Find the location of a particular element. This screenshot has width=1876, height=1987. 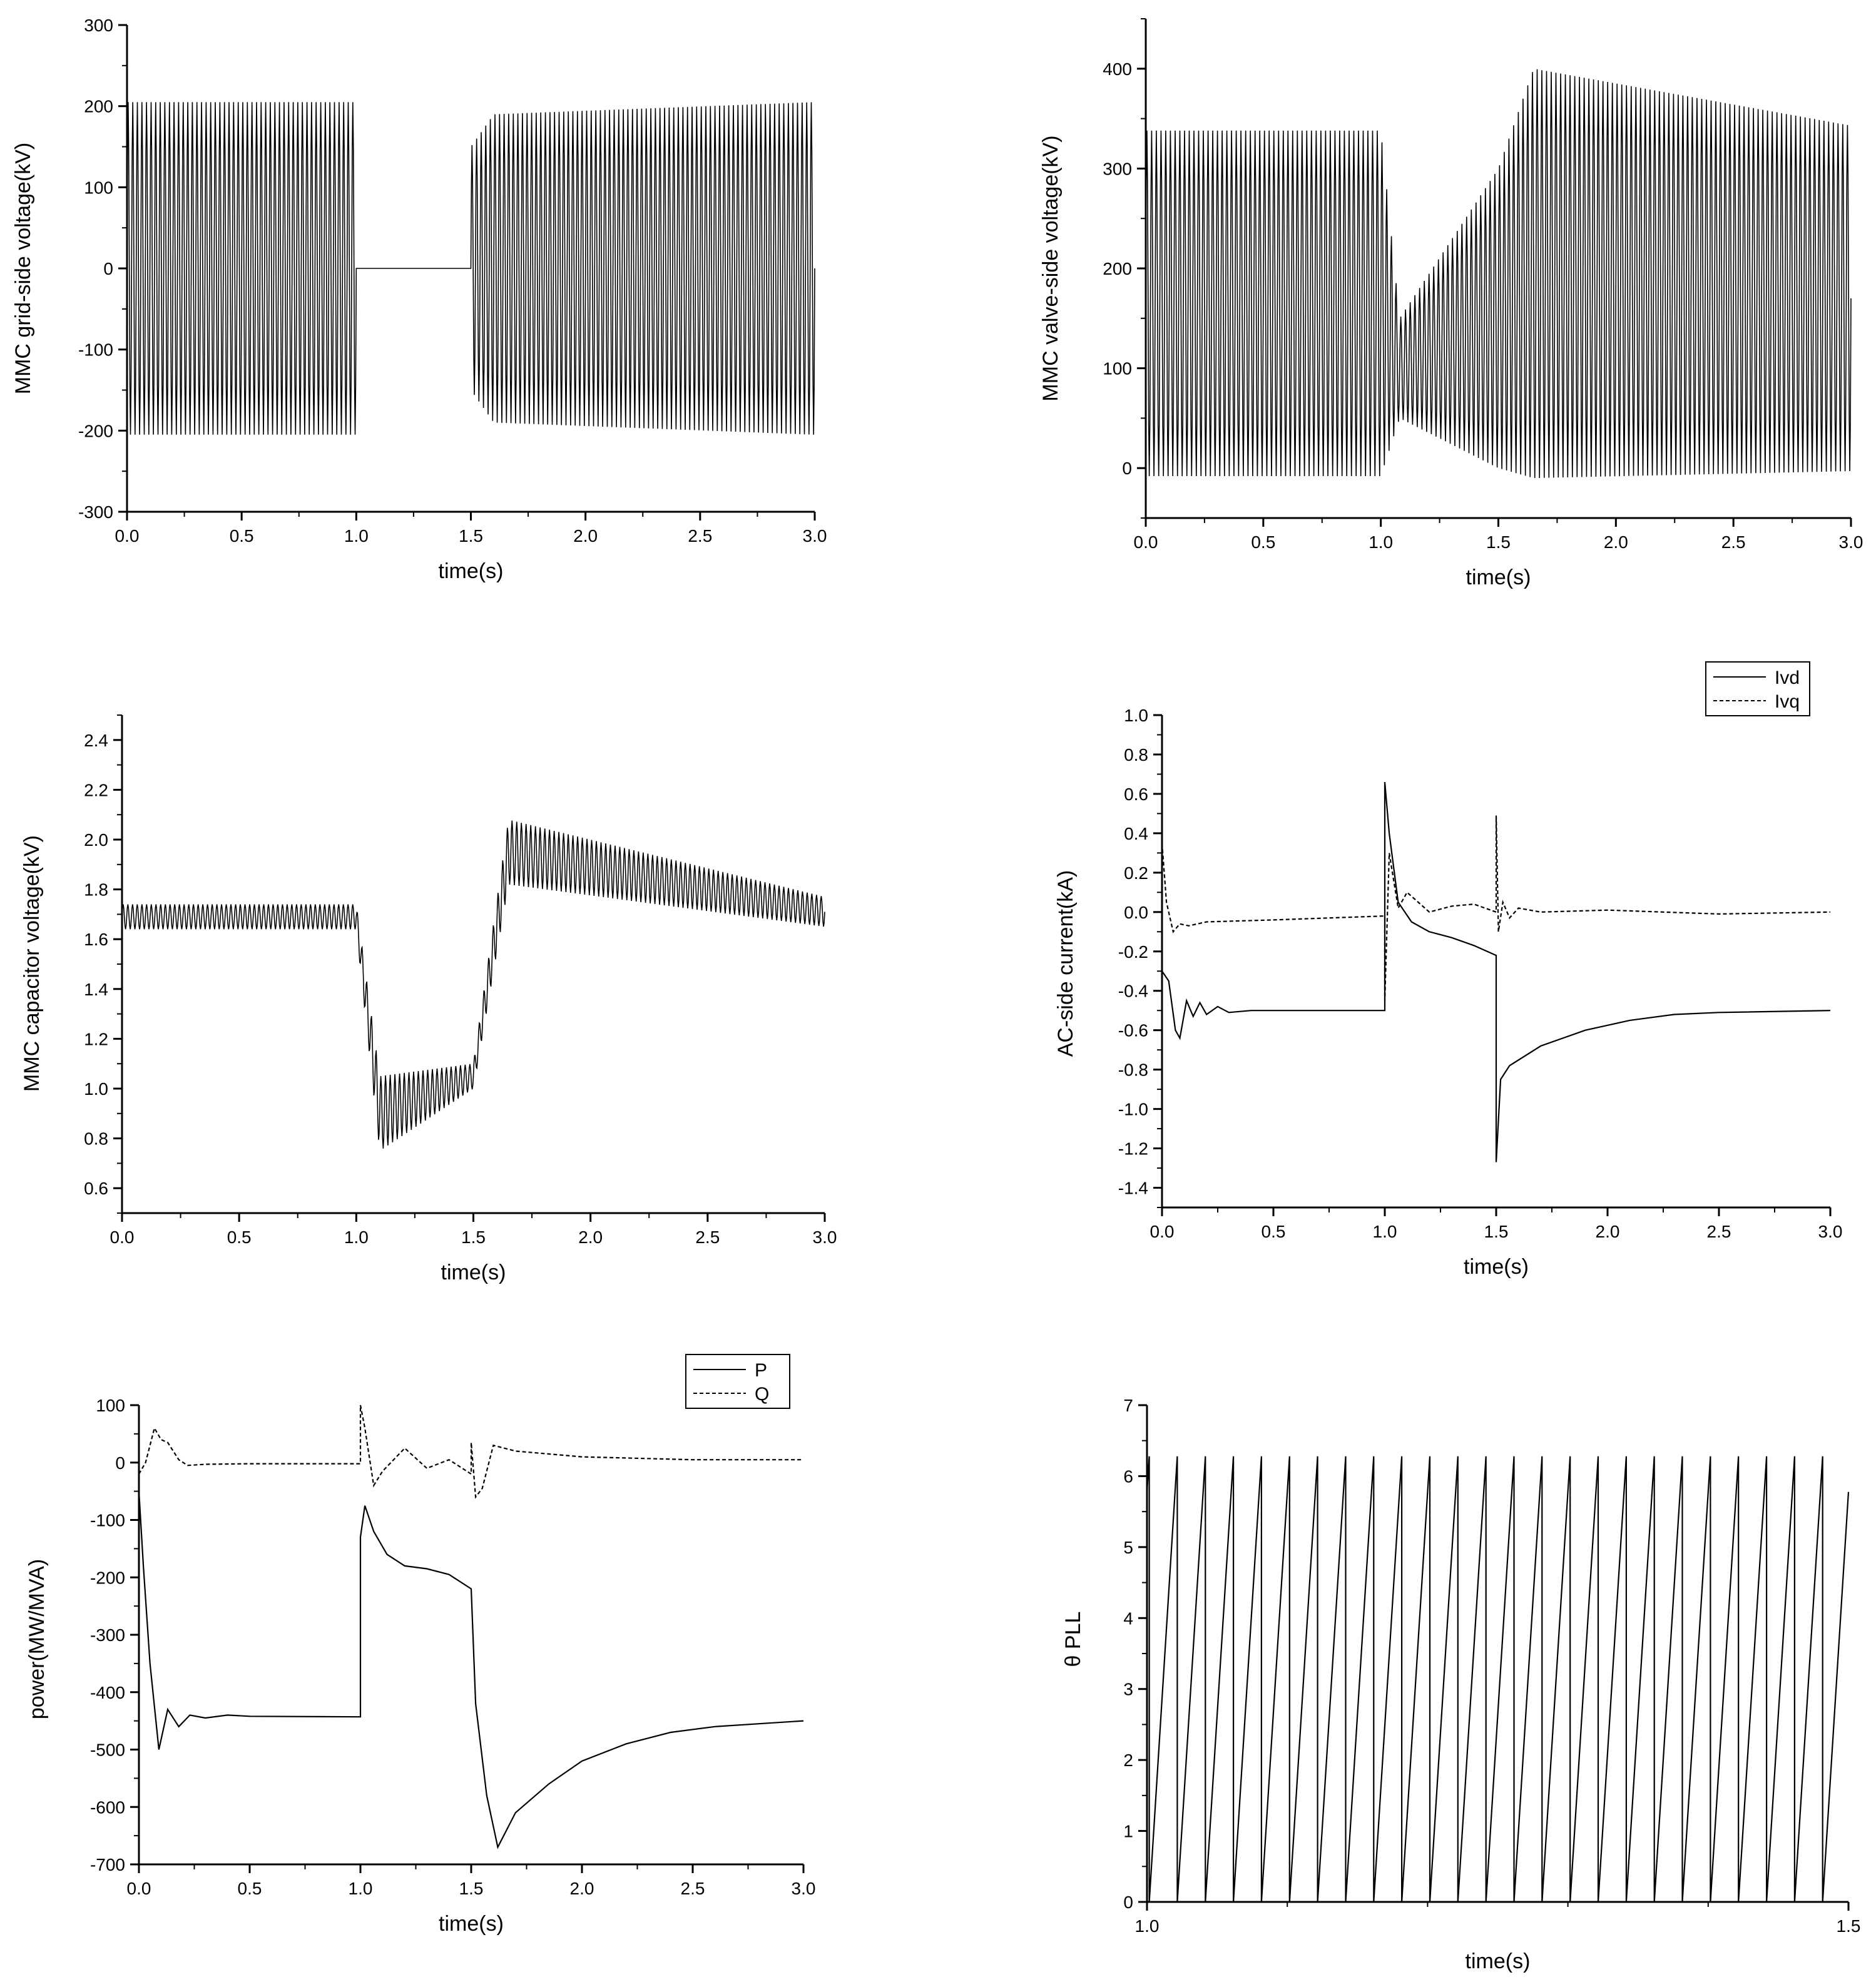

legend-label: Q is located at coordinates (762, 1394).